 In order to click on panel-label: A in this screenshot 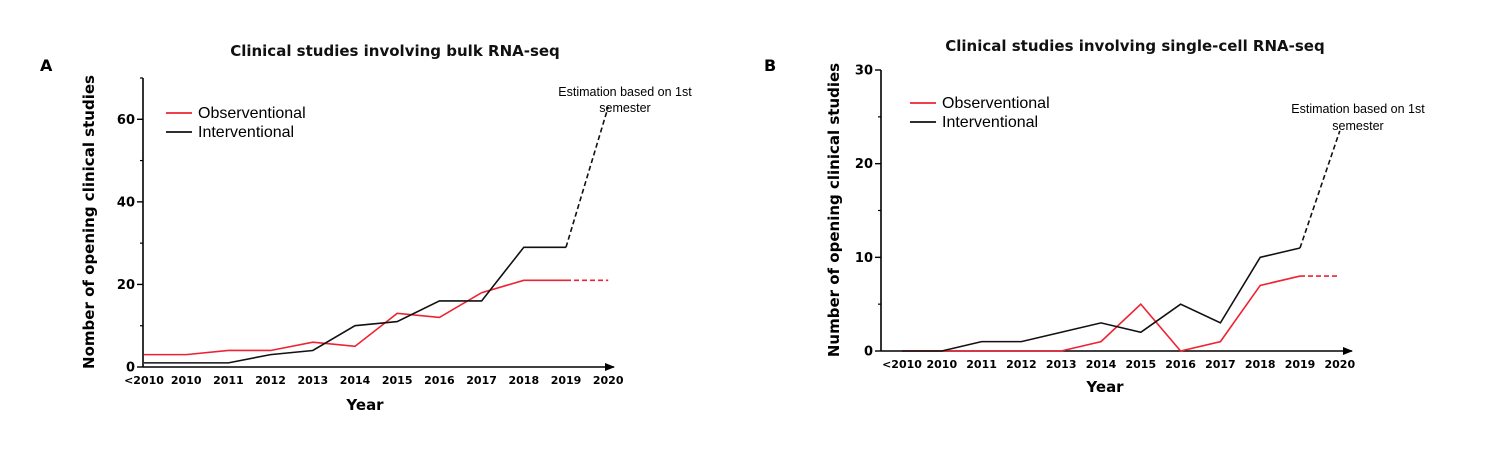, I will do `click(46, 65)`.